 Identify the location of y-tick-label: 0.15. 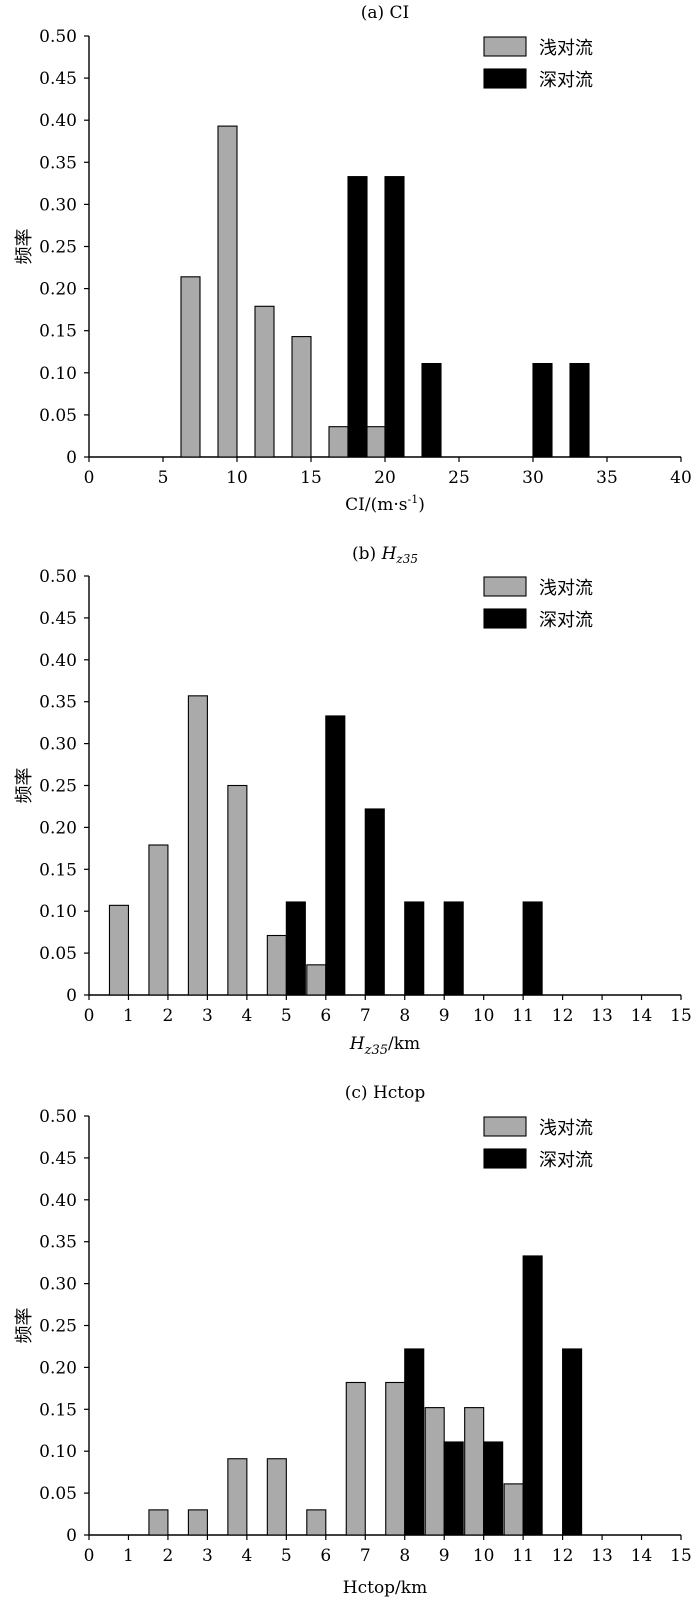
(58, 1410).